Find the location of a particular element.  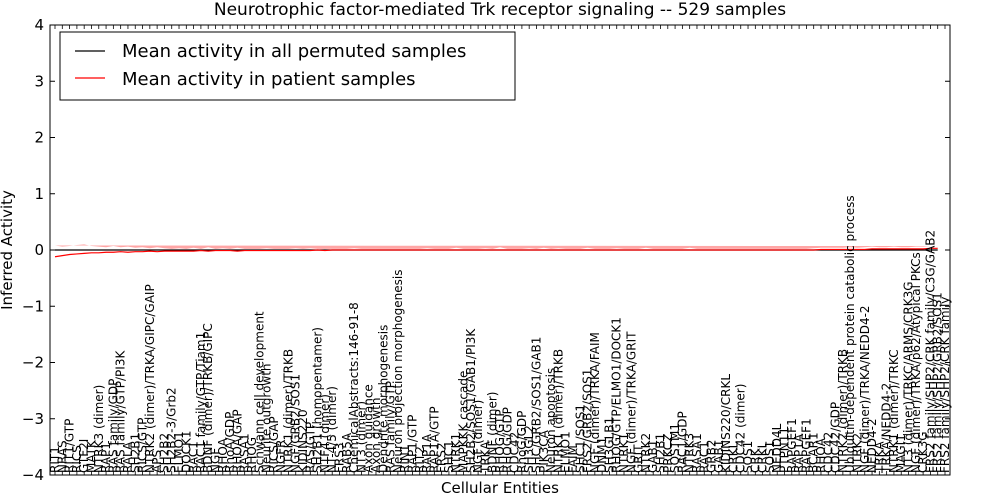

x-tick-label: NEDD4-2 is located at coordinates (872, 445).